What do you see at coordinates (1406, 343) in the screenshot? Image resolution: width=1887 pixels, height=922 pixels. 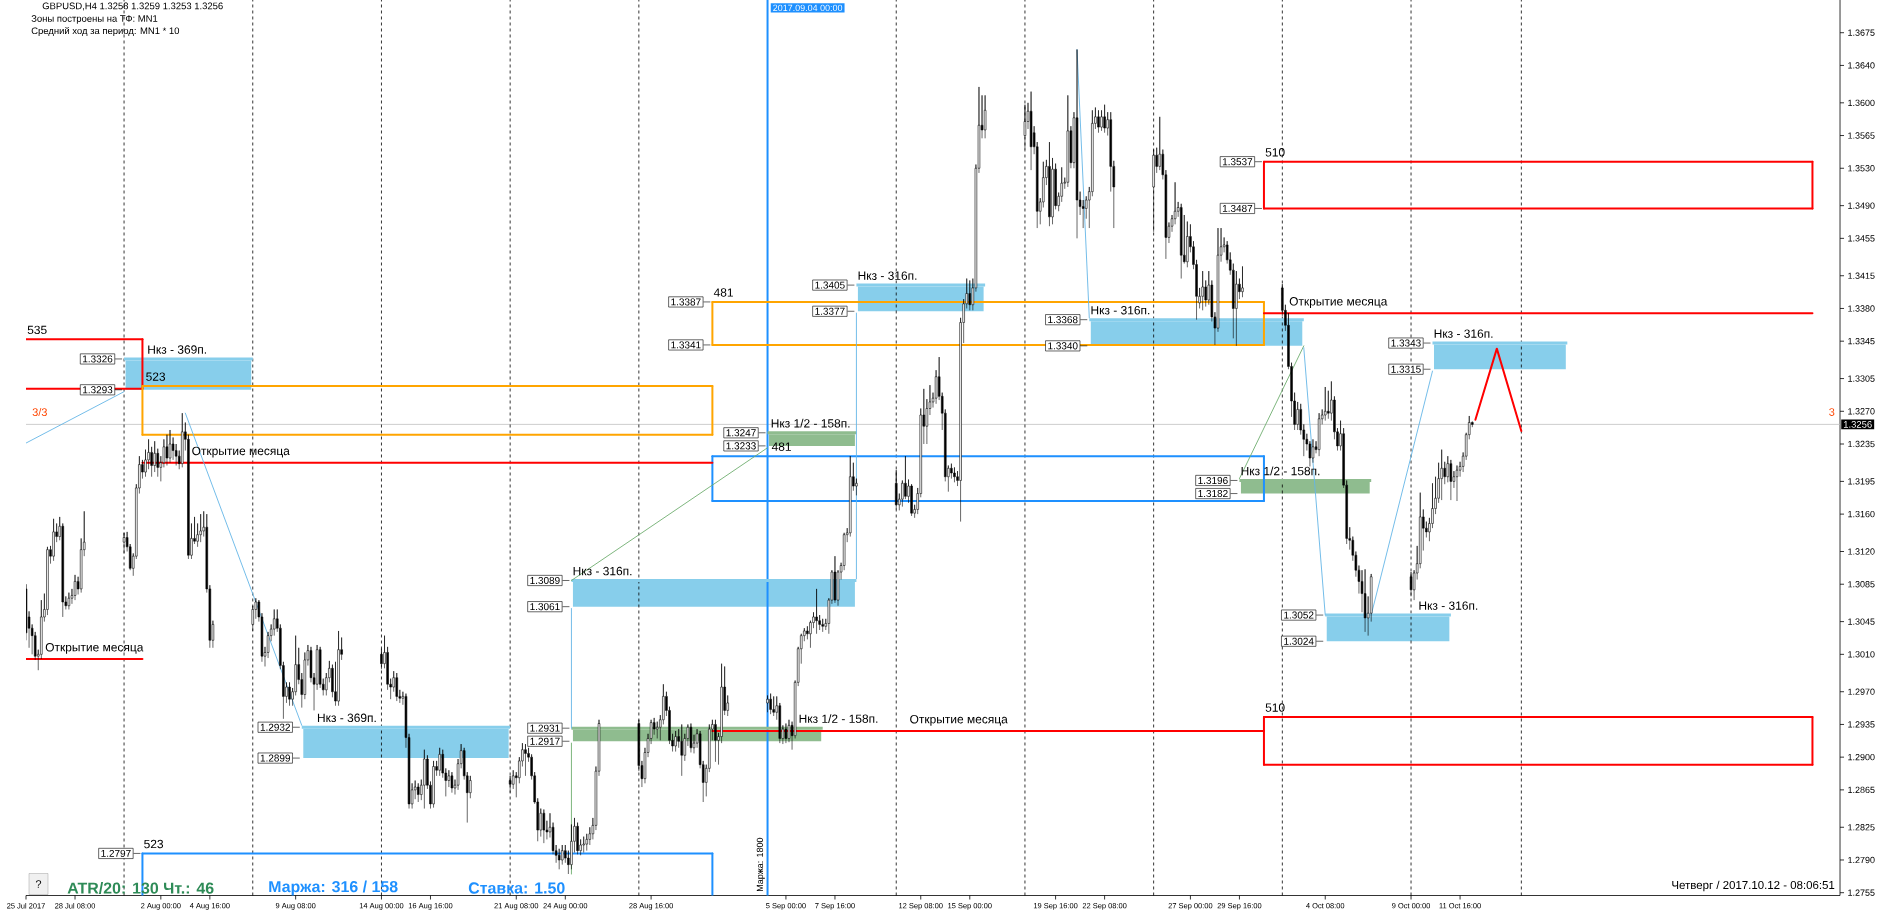 I see `annotation: 1.3343` at bounding box center [1406, 343].